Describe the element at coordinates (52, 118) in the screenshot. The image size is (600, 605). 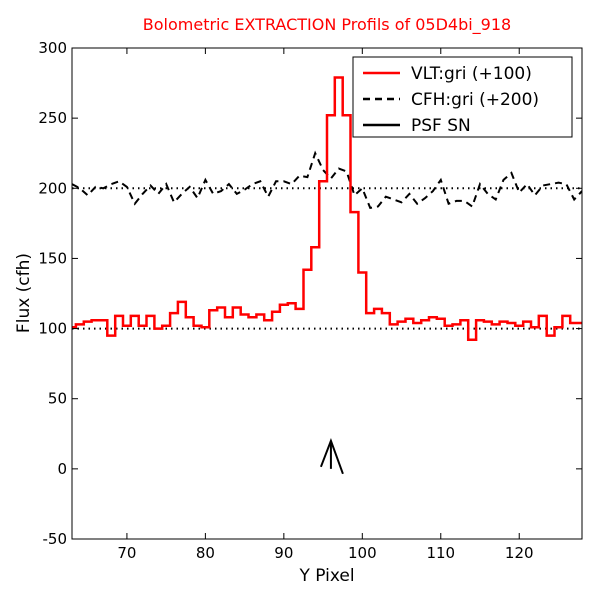
I see `y-tick-label: 250` at that location.